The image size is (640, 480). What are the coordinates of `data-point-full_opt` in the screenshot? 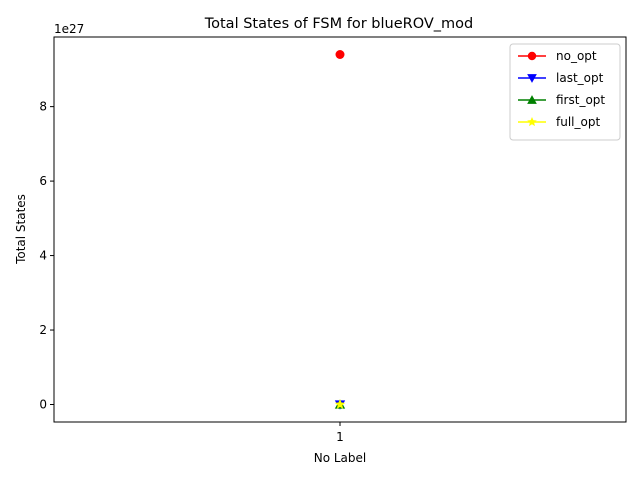 It's located at (340, 404).